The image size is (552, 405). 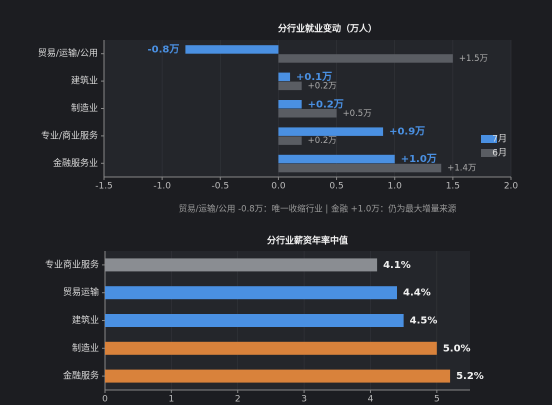 What do you see at coordinates (473, 59) in the screenshot?
I see `value-label: +1.5万` at bounding box center [473, 59].